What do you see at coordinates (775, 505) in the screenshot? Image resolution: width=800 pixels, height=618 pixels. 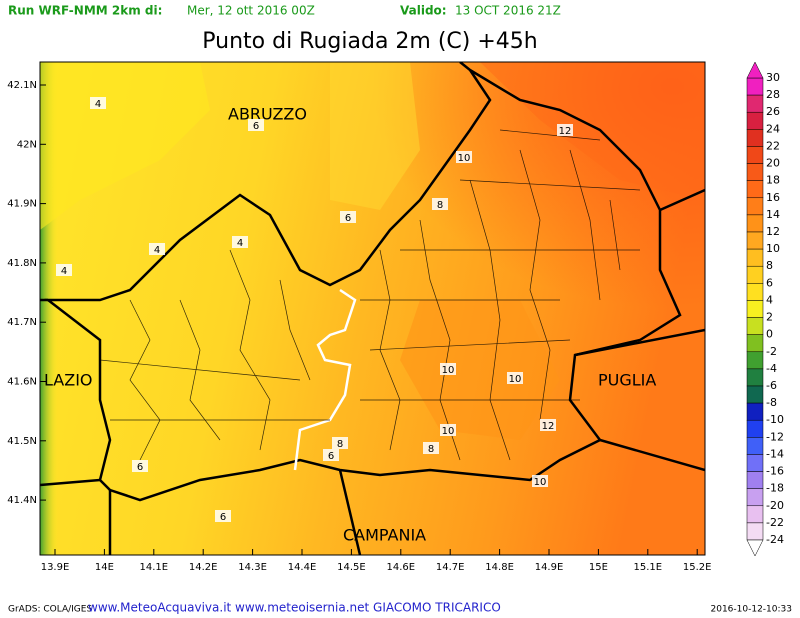 I see `colorbar-label: -20` at bounding box center [775, 505].